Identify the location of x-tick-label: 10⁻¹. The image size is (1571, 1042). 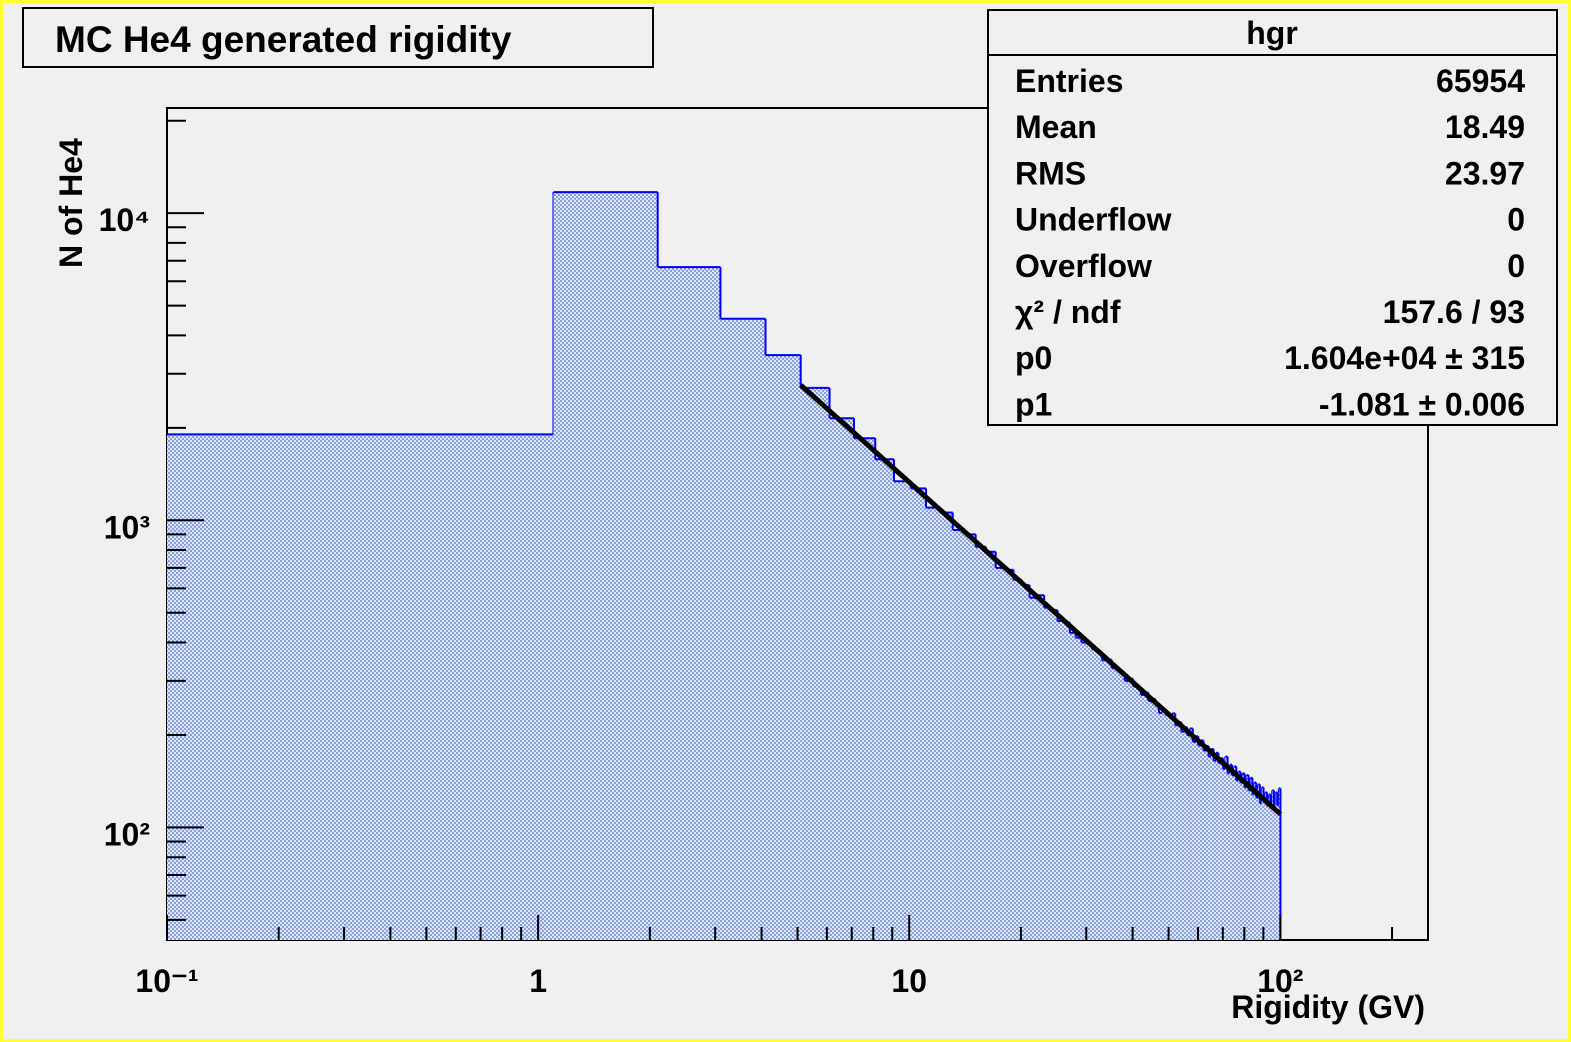
(166, 981).